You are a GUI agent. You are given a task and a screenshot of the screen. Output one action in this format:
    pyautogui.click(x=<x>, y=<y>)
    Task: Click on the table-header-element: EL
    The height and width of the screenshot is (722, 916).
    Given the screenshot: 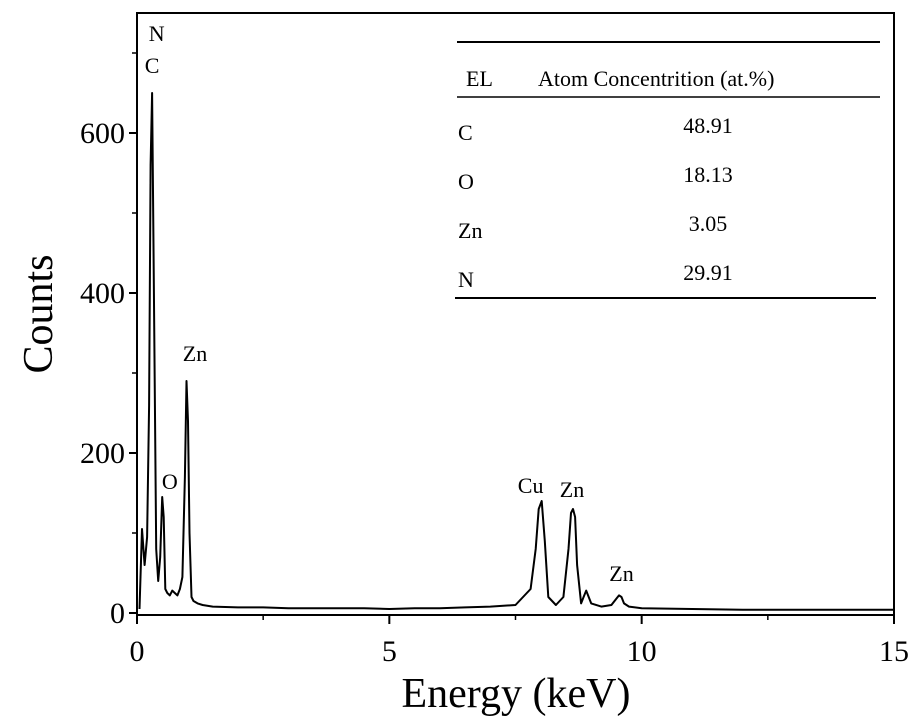 What is the action you would take?
    pyautogui.click(x=479, y=78)
    